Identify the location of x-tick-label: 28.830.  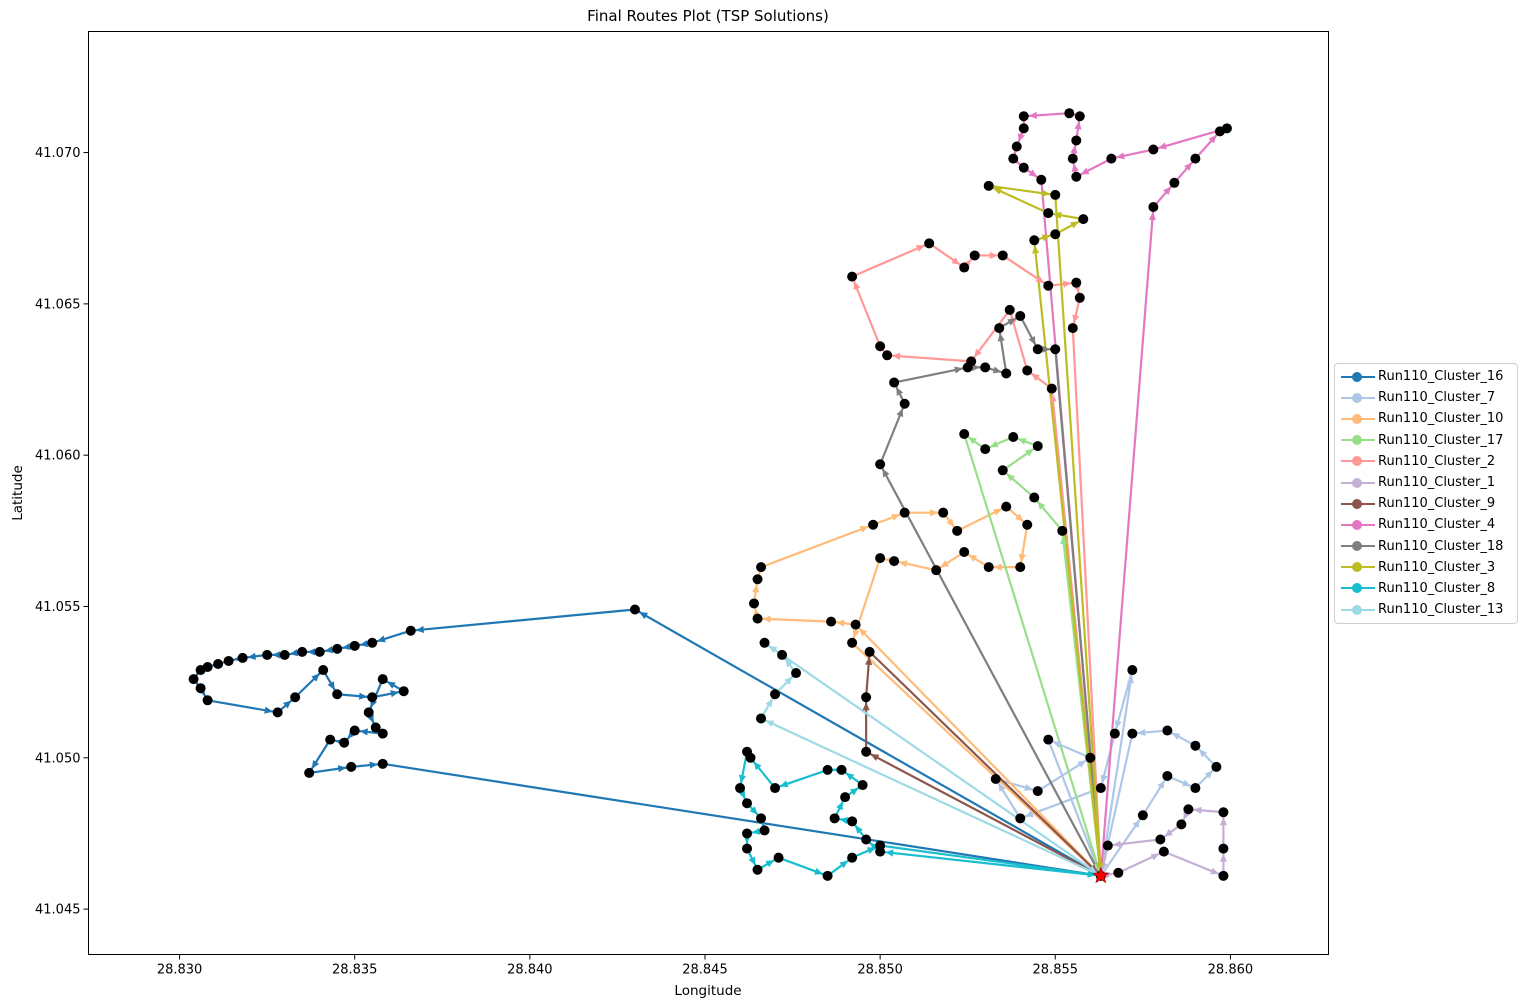
(180, 970).